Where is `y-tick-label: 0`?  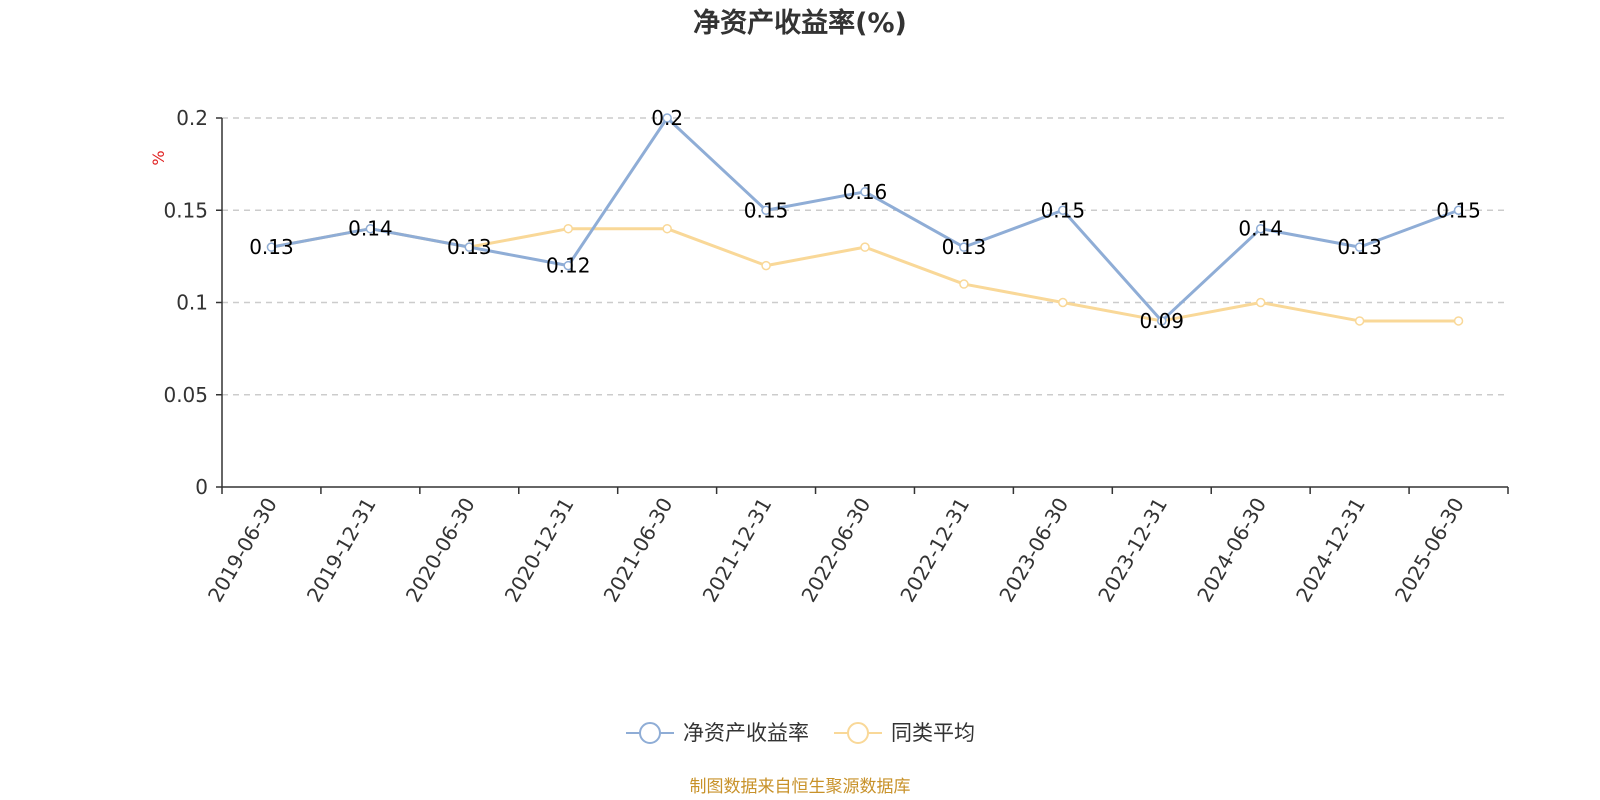 y-tick-label: 0 is located at coordinates (201, 487).